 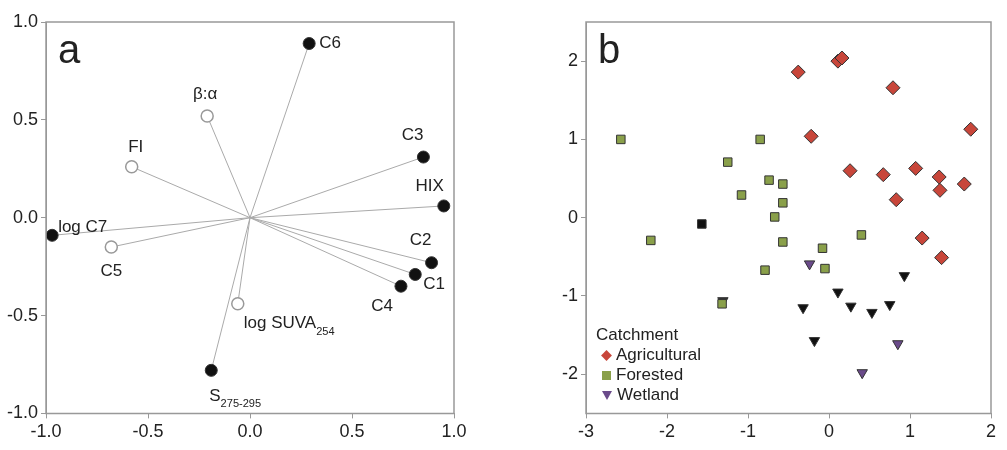 I want to click on annotation: b, so click(x=609, y=49).